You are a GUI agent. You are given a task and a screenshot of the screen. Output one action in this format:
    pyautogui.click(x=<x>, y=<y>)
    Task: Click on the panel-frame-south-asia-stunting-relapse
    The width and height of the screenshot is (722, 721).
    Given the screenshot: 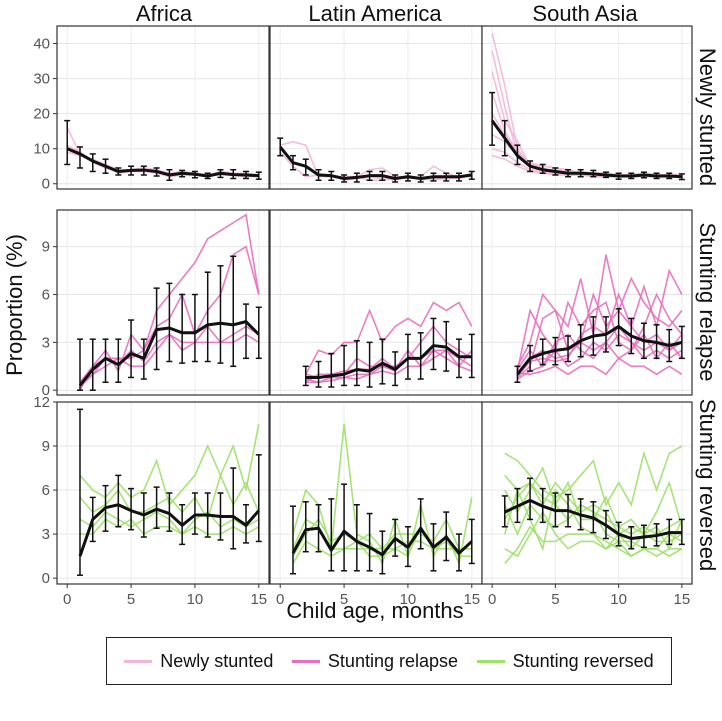 What is the action you would take?
    pyautogui.click(x=587, y=302)
    